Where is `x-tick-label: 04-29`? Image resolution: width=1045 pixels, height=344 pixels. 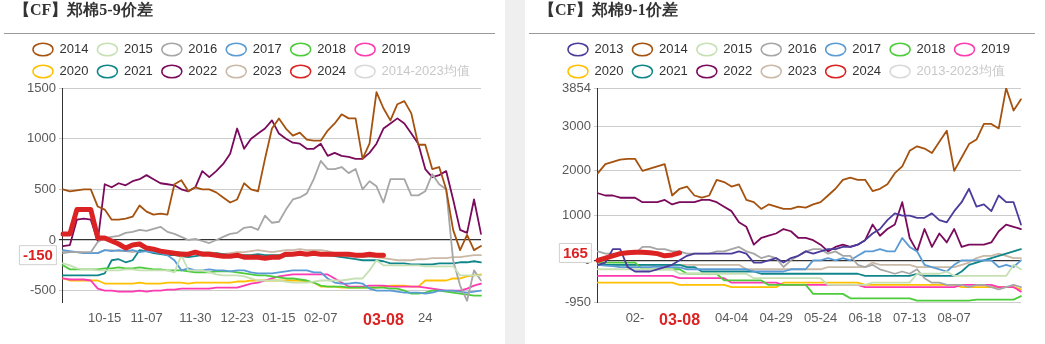
x-tick-label: 04-29 is located at coordinates (776, 318).